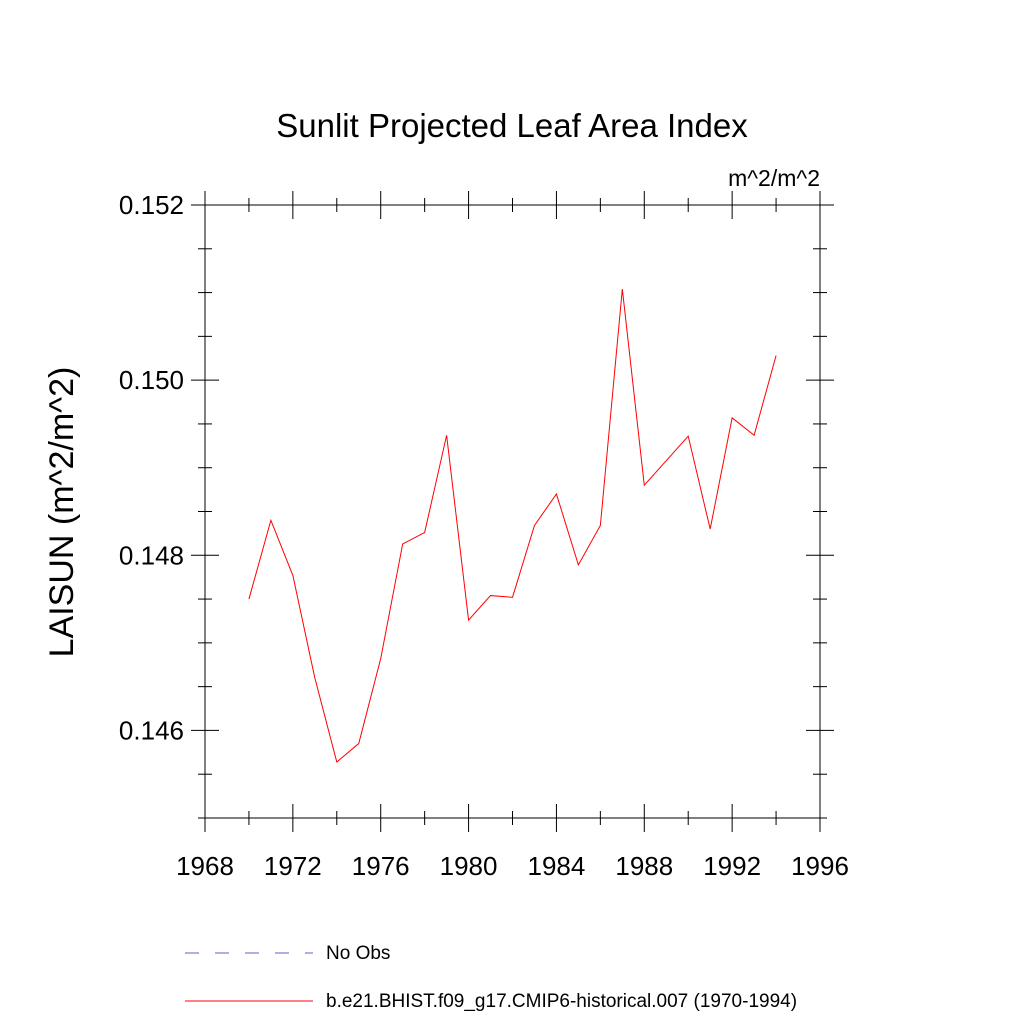 Image resolution: width=1024 pixels, height=1024 pixels. I want to click on x-tick-label: 1968, so click(205, 866).